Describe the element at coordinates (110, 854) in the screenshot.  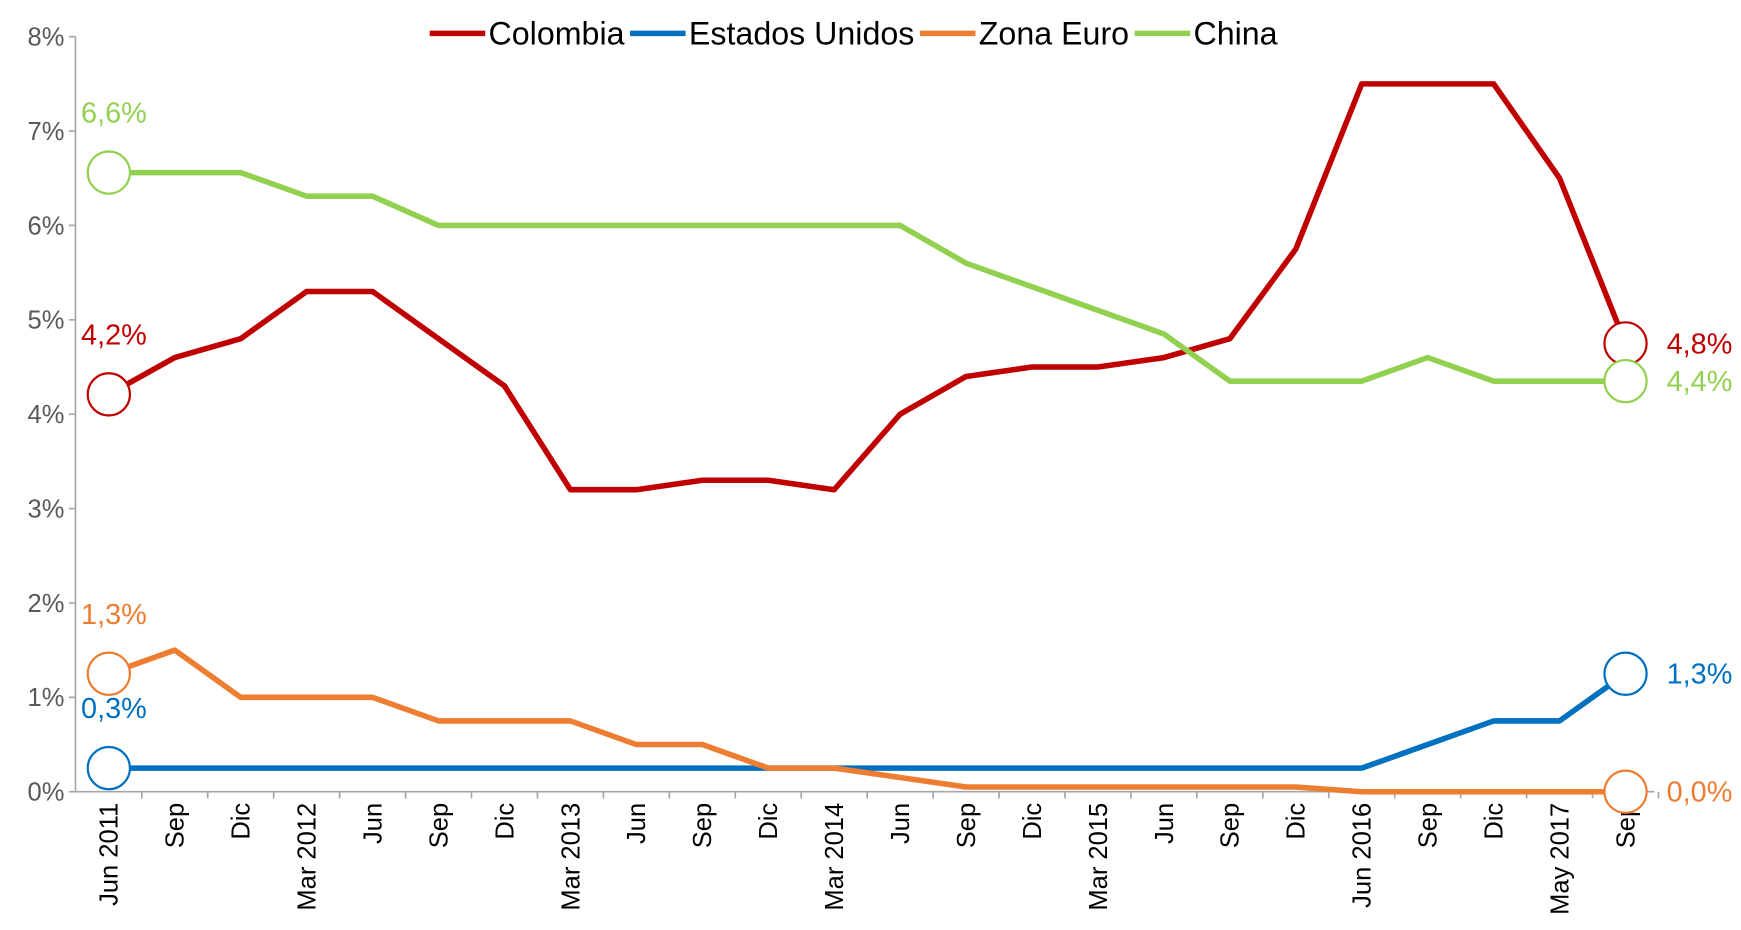
I see `x-tick-label: Jun 2011` at that location.